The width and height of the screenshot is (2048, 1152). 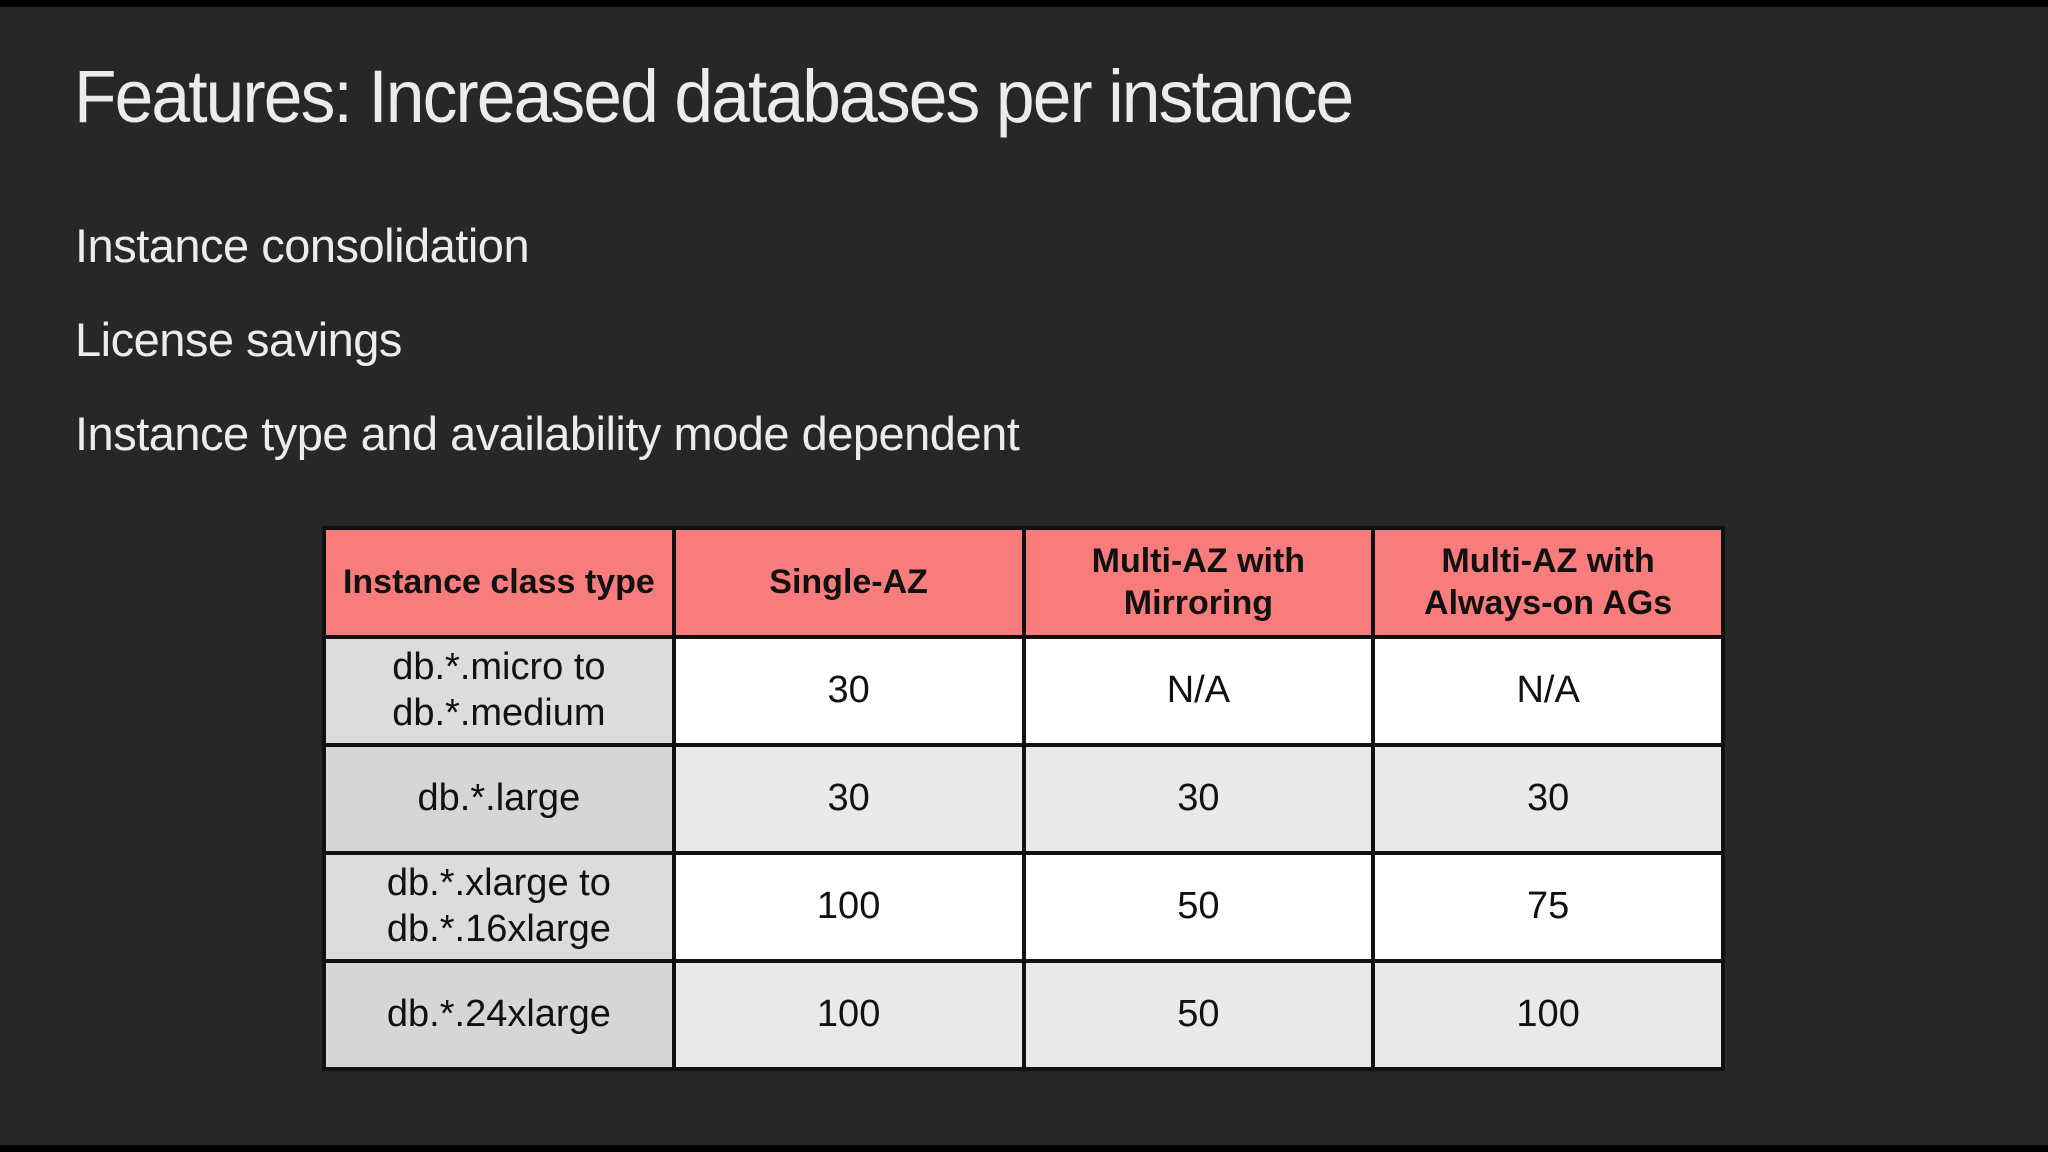 I want to click on header-multi-az-mirroring: Multi-AZ with Mirroring, so click(x=1198, y=582).